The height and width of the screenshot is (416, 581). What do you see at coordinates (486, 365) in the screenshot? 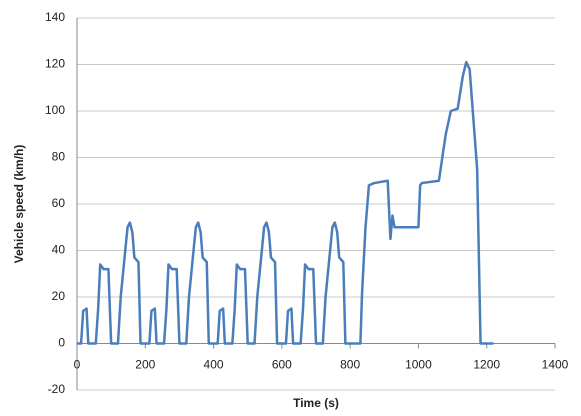
I see `x-tick-label: 1200` at bounding box center [486, 365].